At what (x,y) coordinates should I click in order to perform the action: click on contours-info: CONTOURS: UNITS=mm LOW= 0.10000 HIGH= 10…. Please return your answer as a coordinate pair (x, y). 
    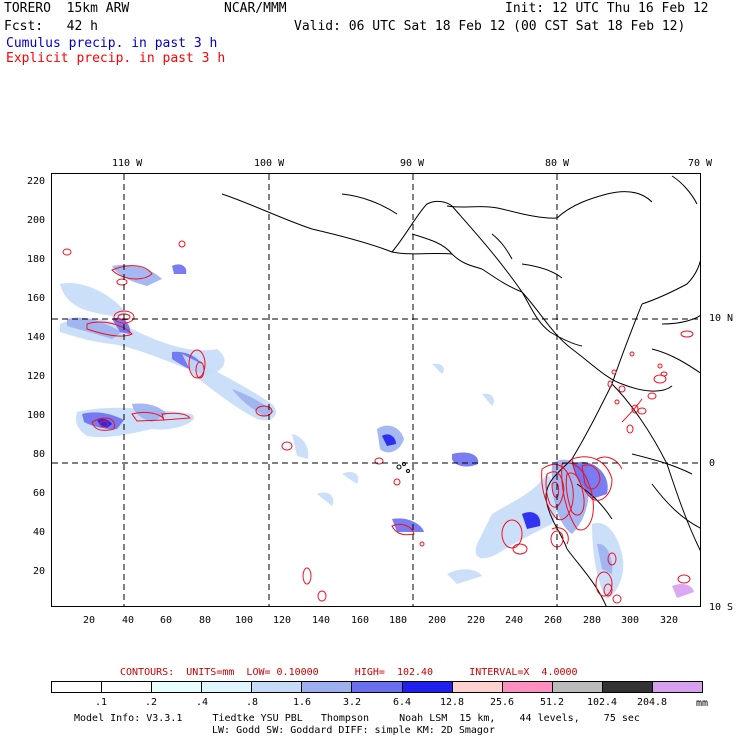
    Looking at the image, I should click on (349, 672).